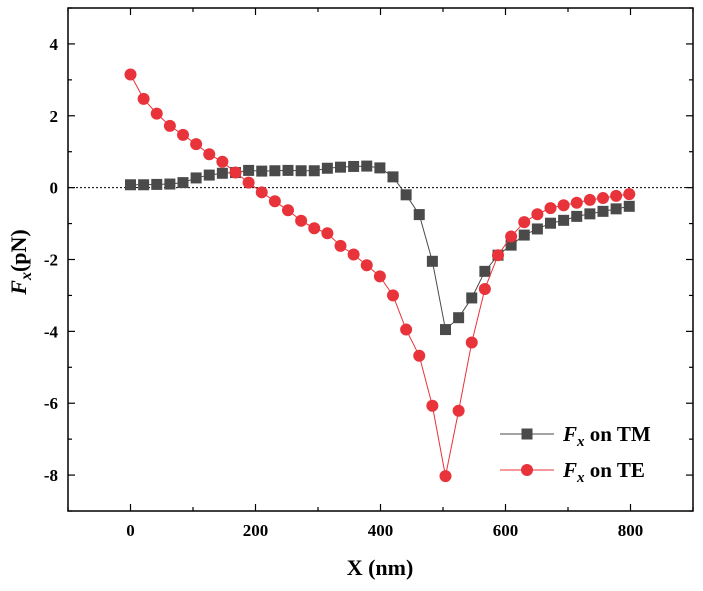 This screenshot has height=591, width=703. Describe the element at coordinates (51, 331) in the screenshot. I see `y-tick-label: -4` at that location.